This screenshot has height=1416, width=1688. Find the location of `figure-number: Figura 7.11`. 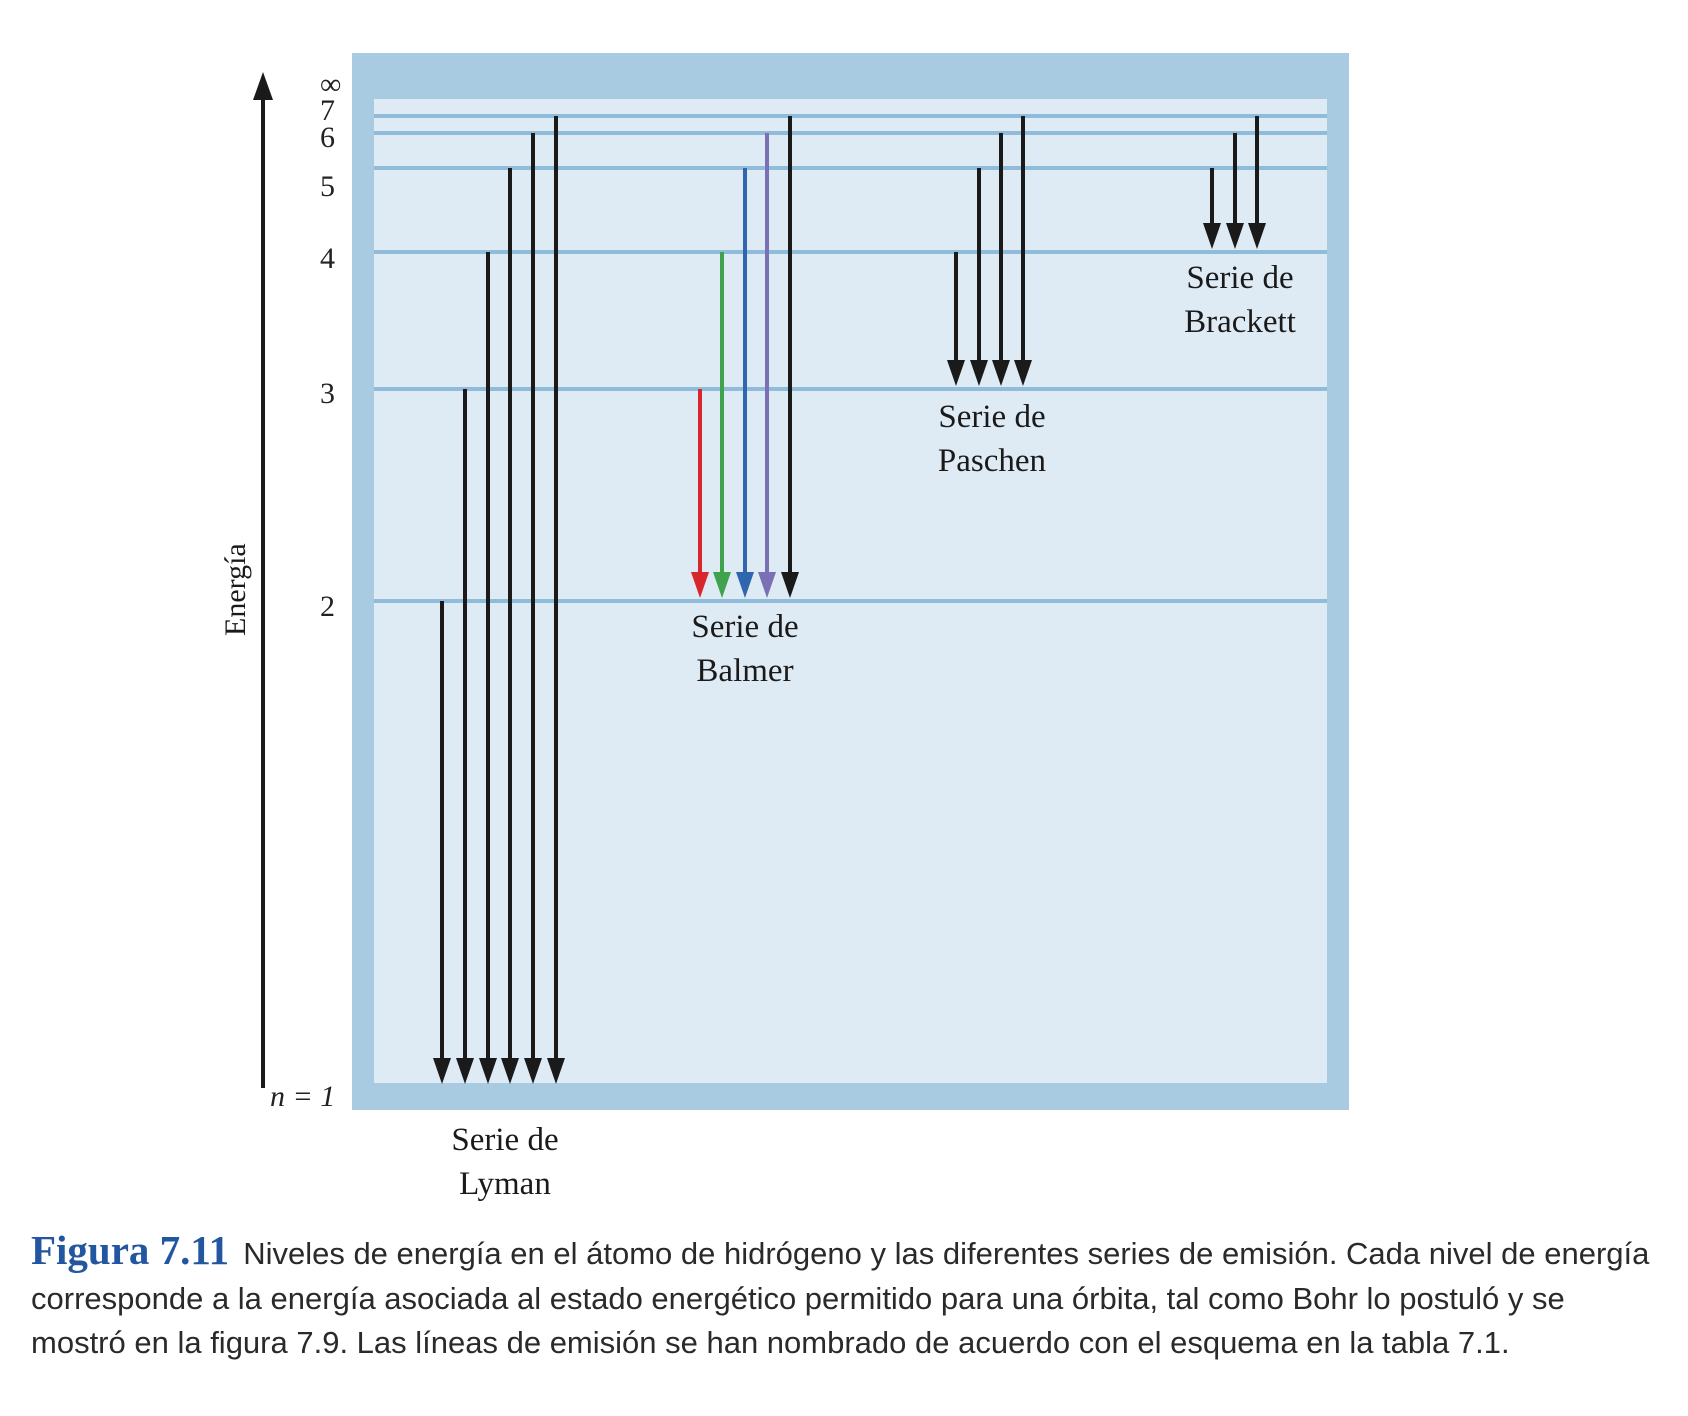

figure-number: Figura 7.11 is located at coordinates (130, 1250).